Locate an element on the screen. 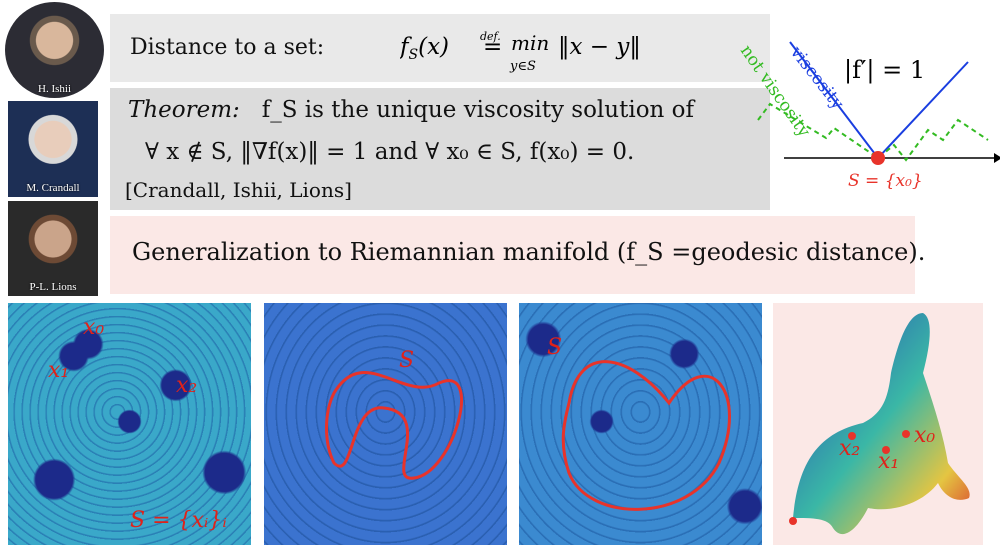 This screenshot has width=1000, height=545. theorem-title: Theorem: is located at coordinates (184, 110).